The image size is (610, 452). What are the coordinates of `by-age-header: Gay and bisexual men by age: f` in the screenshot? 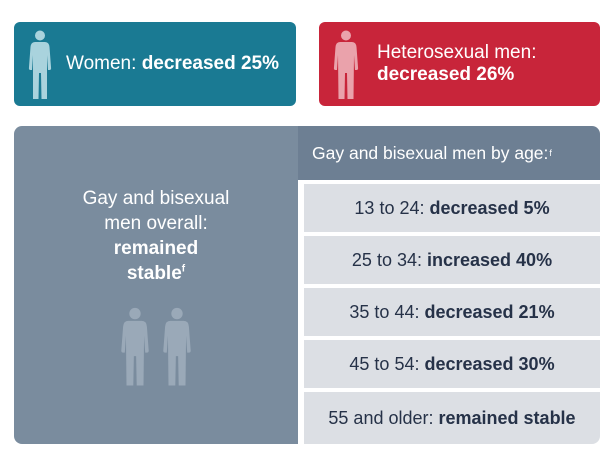 It's located at (449, 153).